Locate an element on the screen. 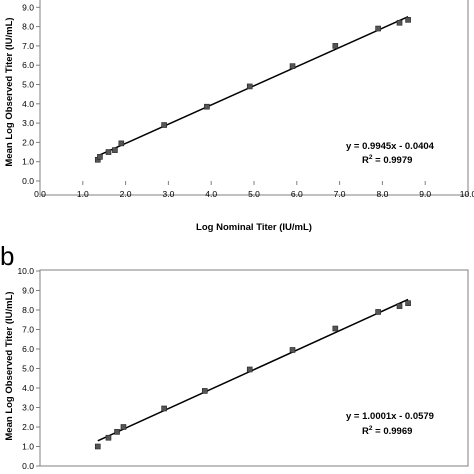 This screenshot has height=474, width=474. r-squared-value: = 0.9979 is located at coordinates (393, 160).